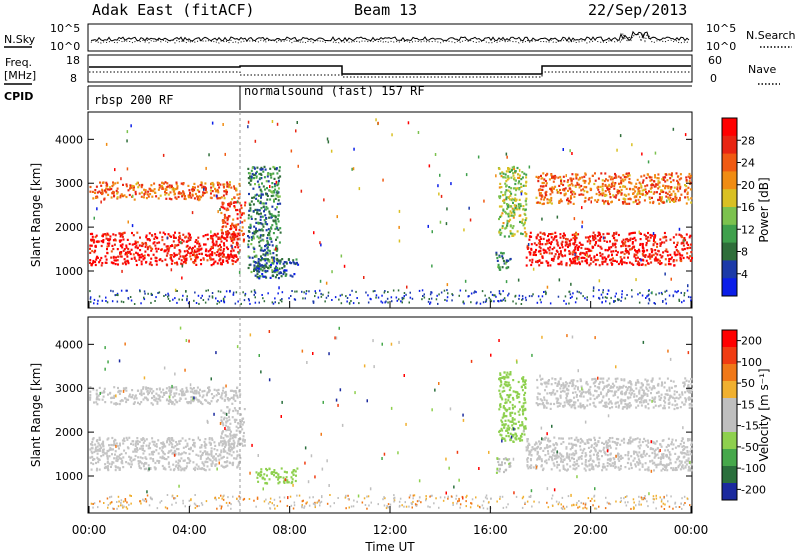 The width and height of the screenshot is (800, 554). I want to click on nsearch-label: N.Search, so click(771, 35).